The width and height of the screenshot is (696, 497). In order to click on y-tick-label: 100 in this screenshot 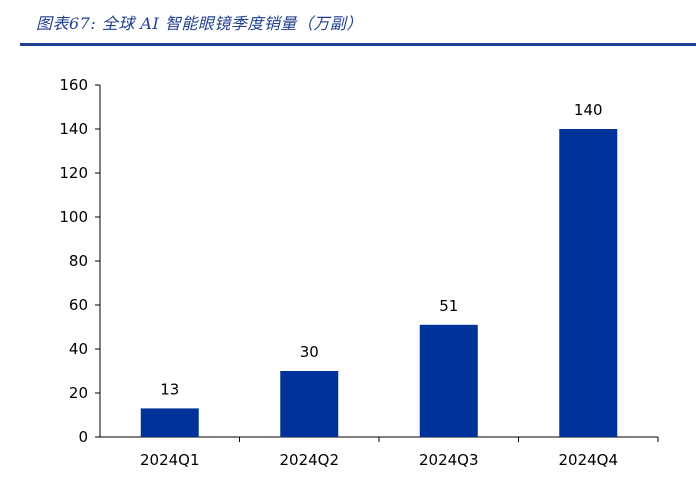, I will do `click(73, 217)`.